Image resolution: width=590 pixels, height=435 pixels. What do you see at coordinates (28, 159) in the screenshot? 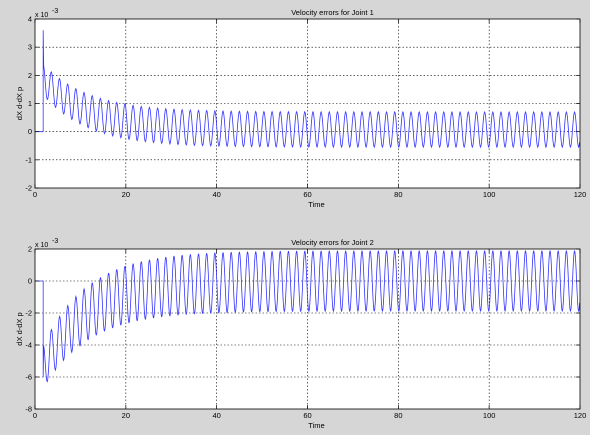
I see `y-tick-label: -1` at bounding box center [28, 159].